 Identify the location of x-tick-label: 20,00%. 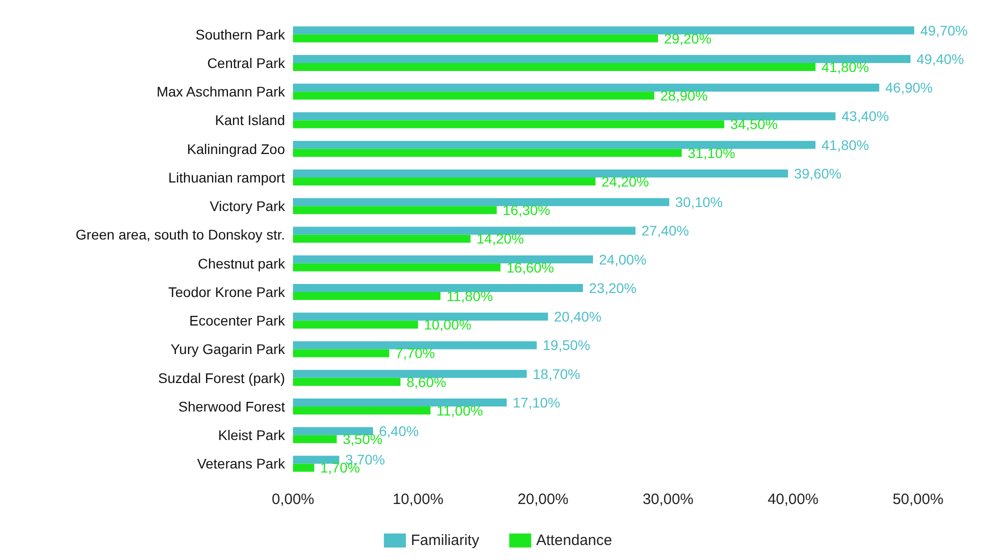
(543, 499).